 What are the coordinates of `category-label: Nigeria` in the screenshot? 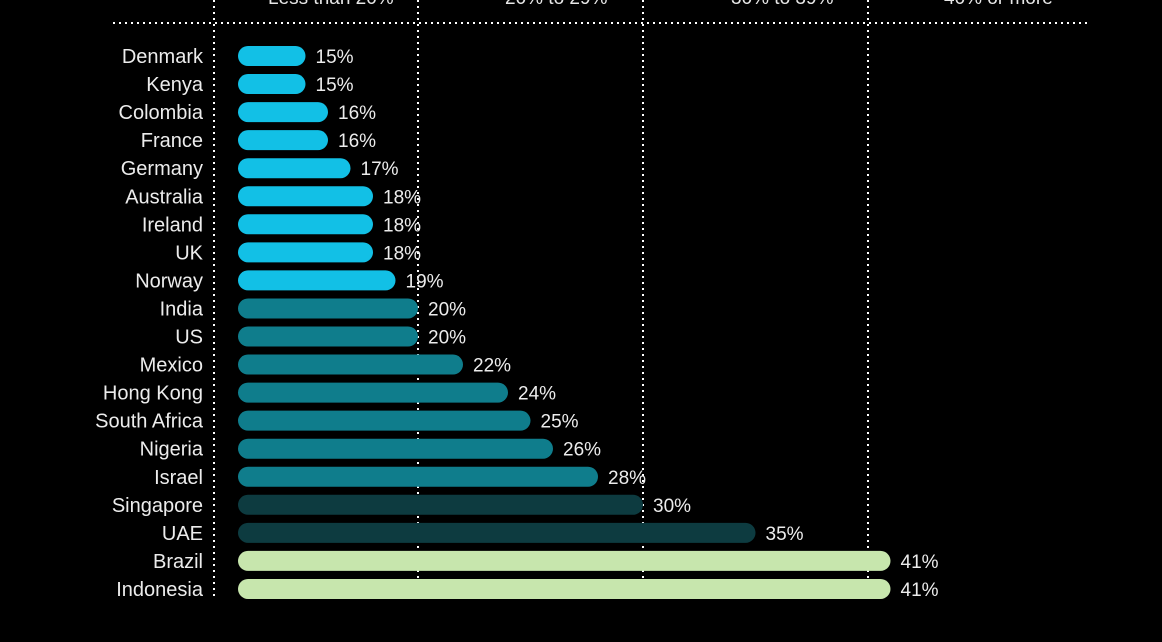 It's located at (172, 450).